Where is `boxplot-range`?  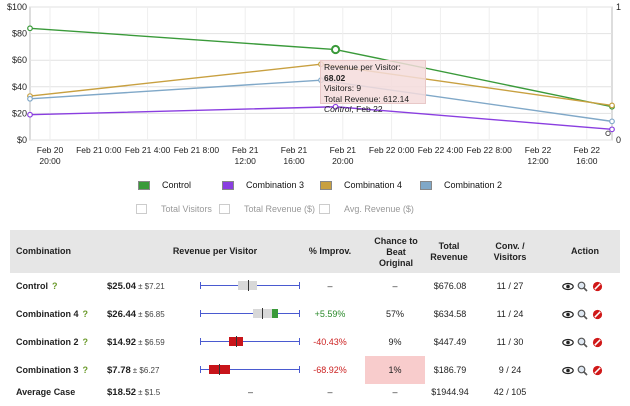 boxplot-range is located at coordinates (275, 313).